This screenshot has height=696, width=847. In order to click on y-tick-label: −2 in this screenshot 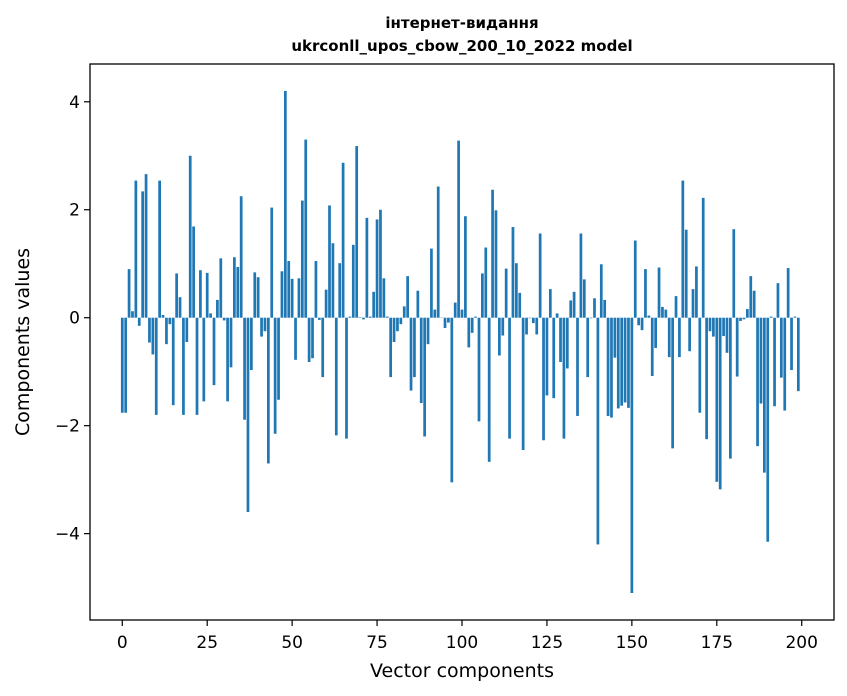, I will do `click(67, 427)`.